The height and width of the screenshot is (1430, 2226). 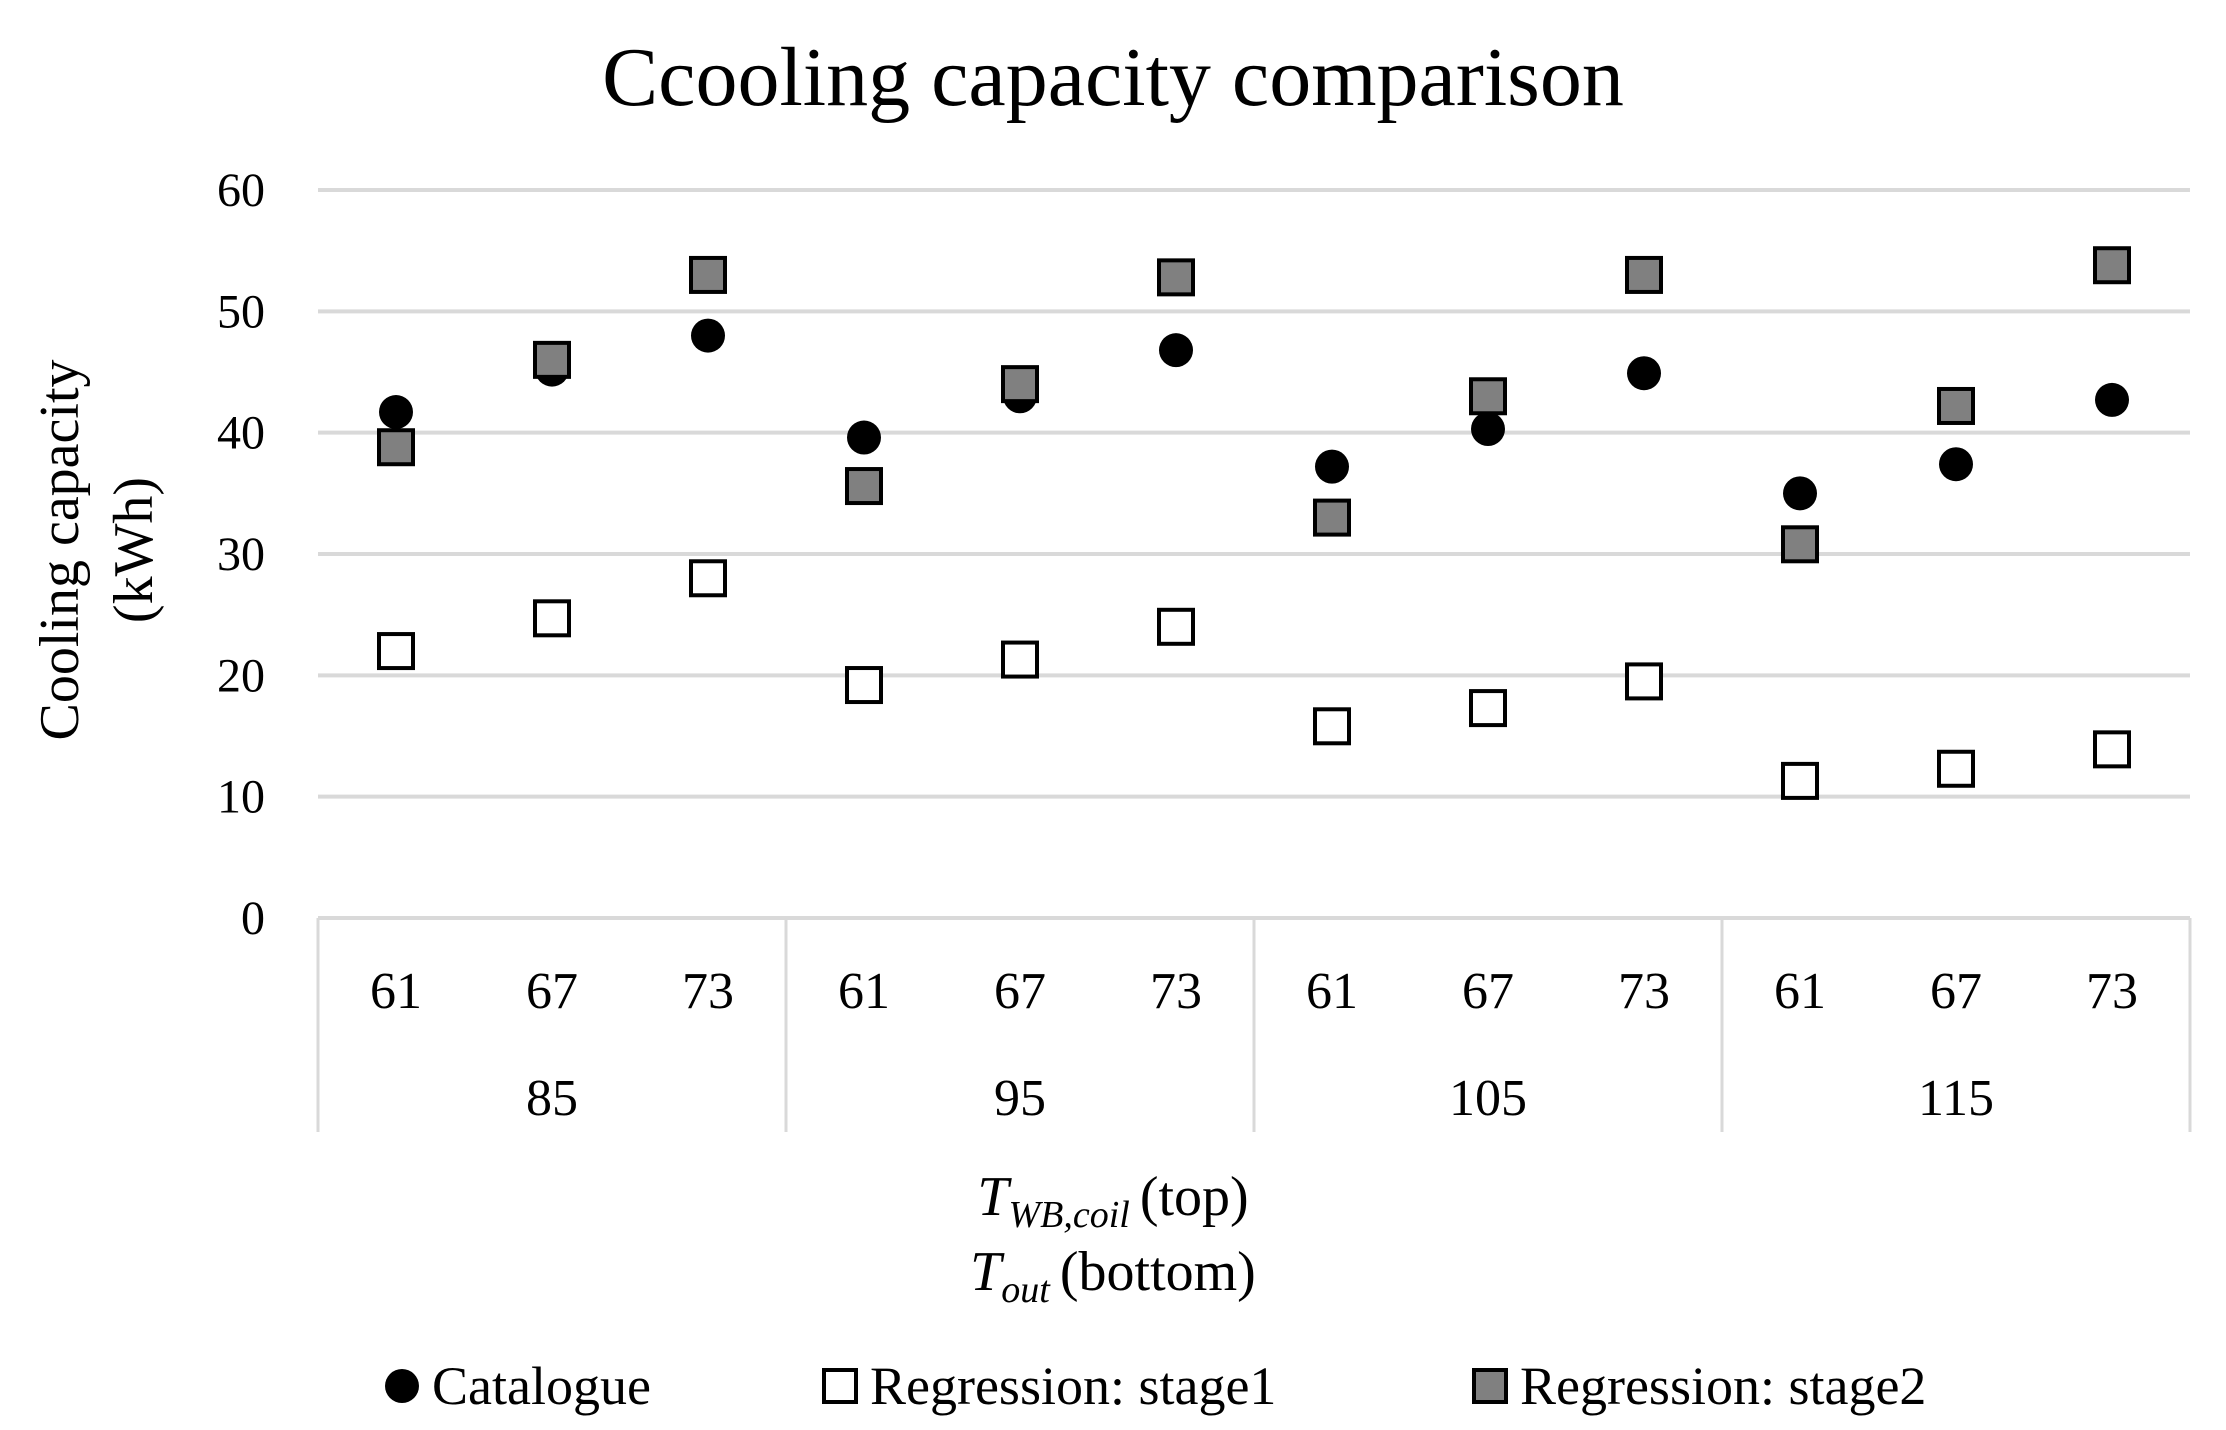 I want to click on category-dividers, so click(x=1254, y=1025).